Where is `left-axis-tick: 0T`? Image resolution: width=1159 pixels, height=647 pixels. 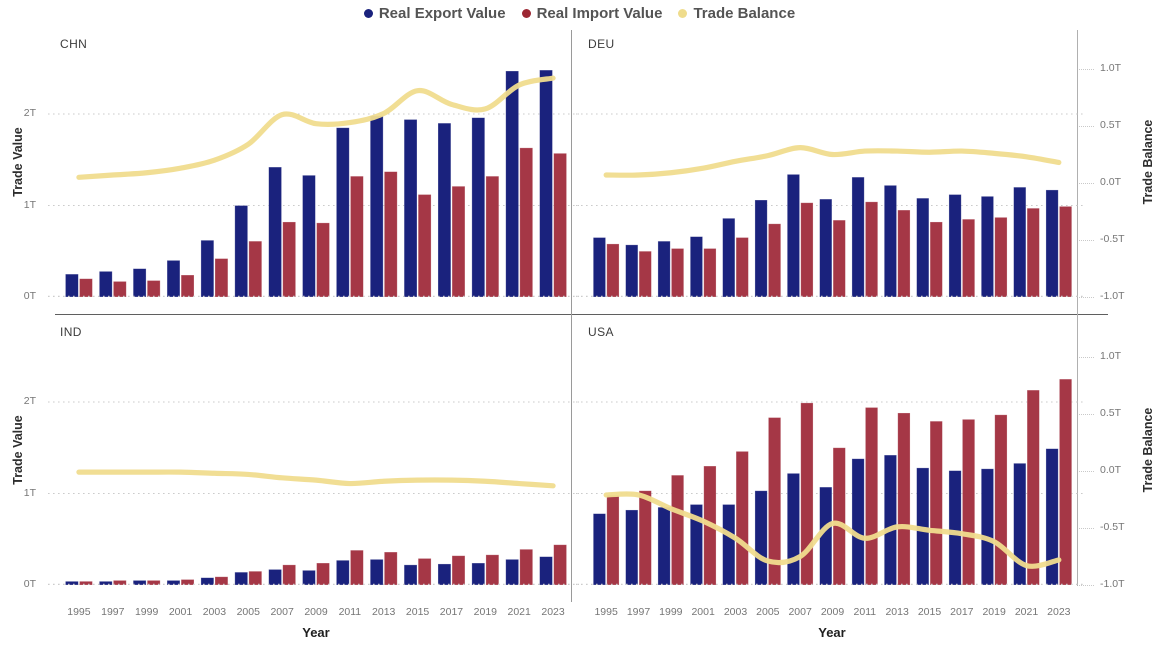
left-axis-tick: 0T is located at coordinates (29, 296).